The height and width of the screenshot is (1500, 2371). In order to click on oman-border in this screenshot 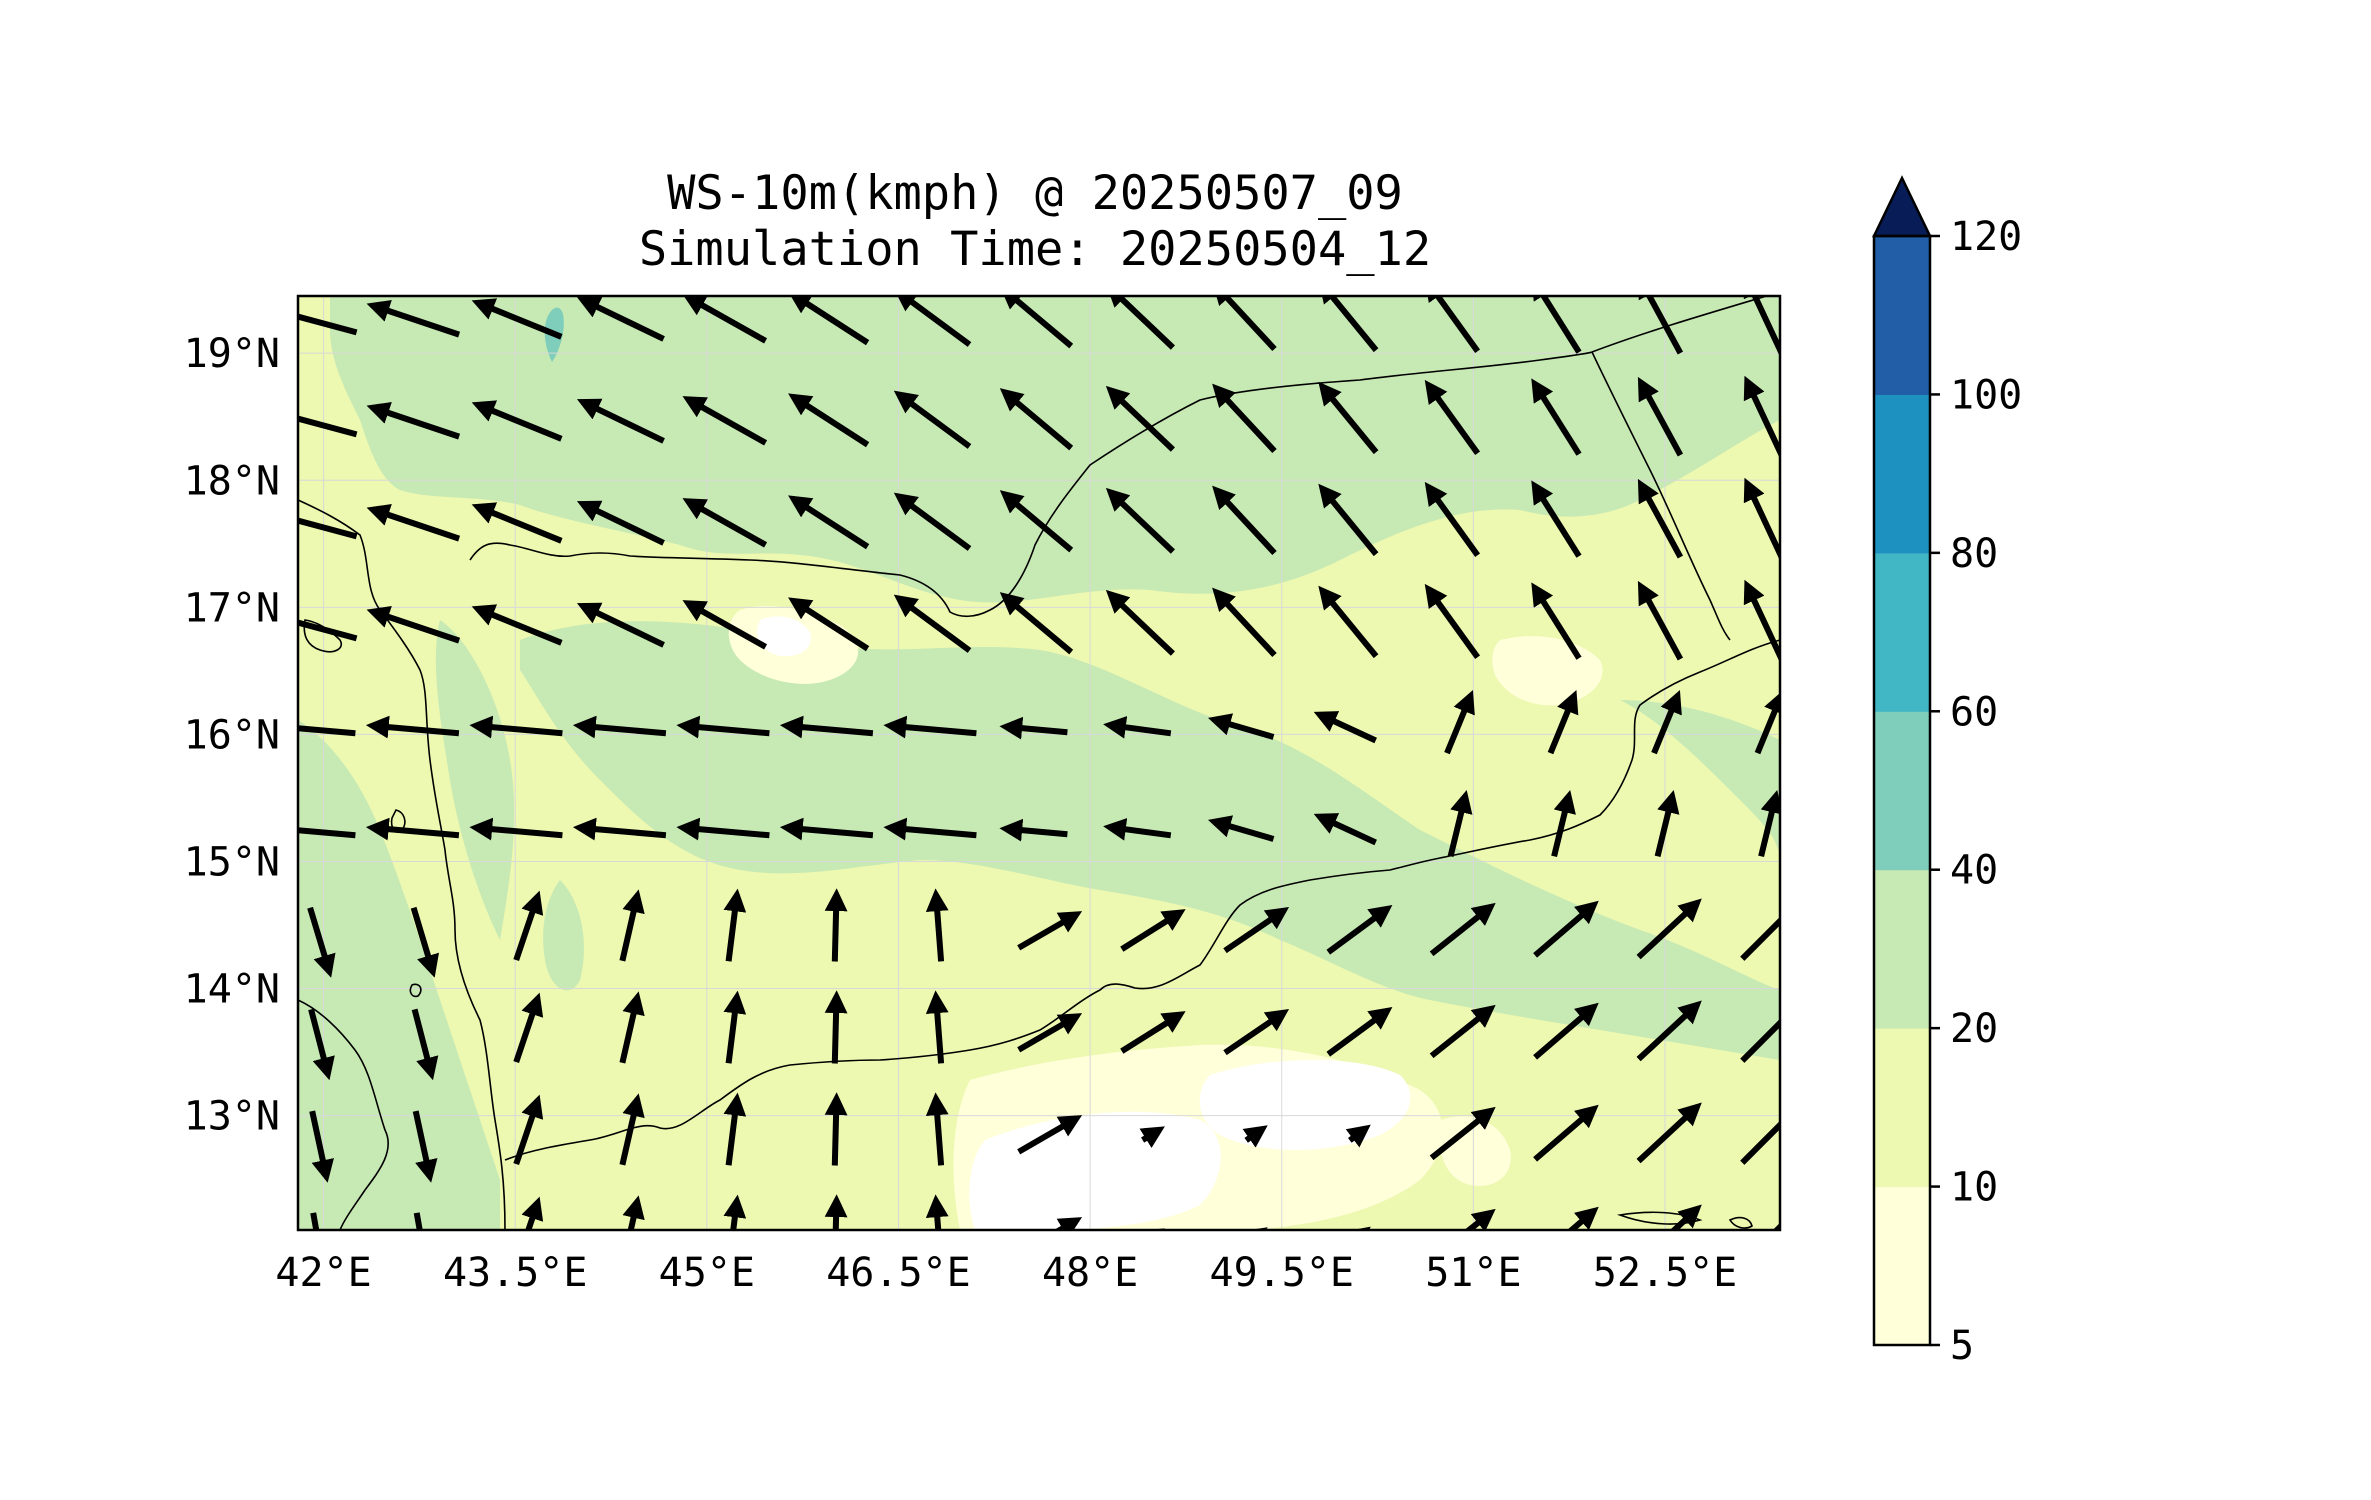, I will do `click(1661, 496)`.